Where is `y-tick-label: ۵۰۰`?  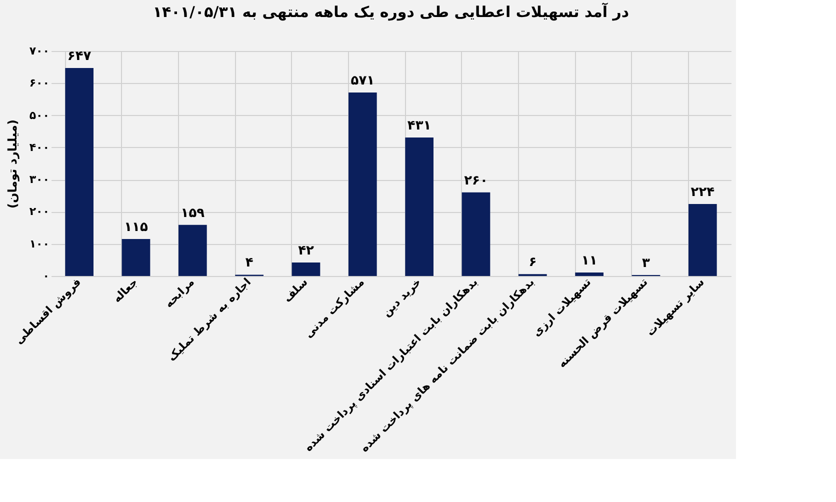 y-tick-label: ۵۰۰ is located at coordinates (39, 115).